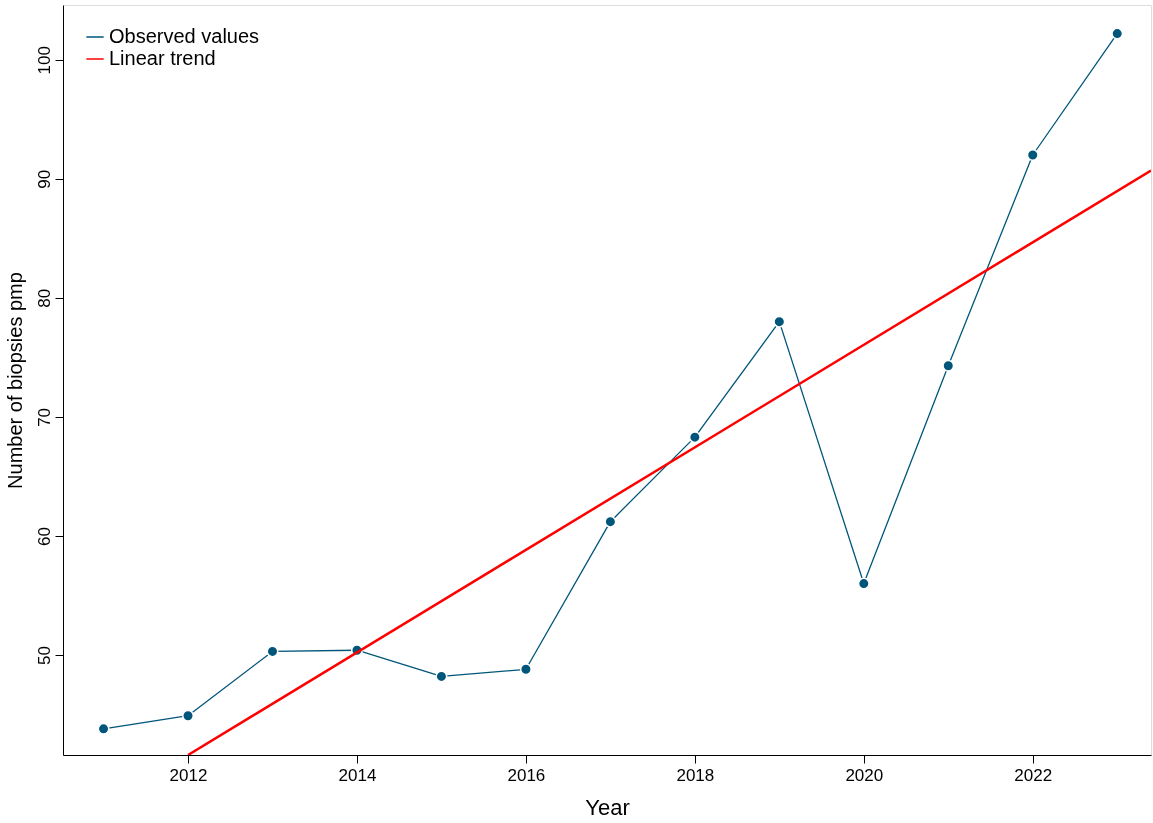  I want to click on y-tick-label: 60, so click(44, 536).